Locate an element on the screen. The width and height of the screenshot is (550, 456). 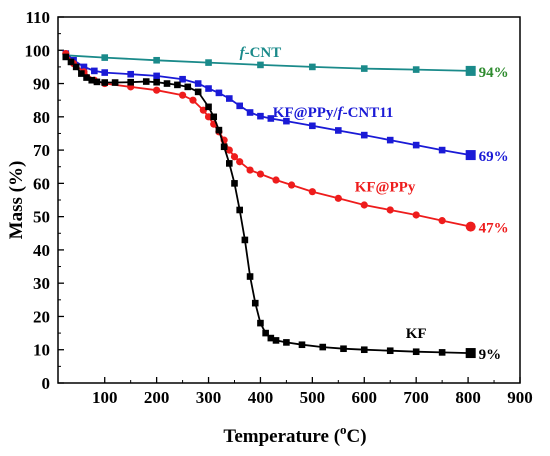
y-tick-label: 60 is located at coordinates (41, 183).